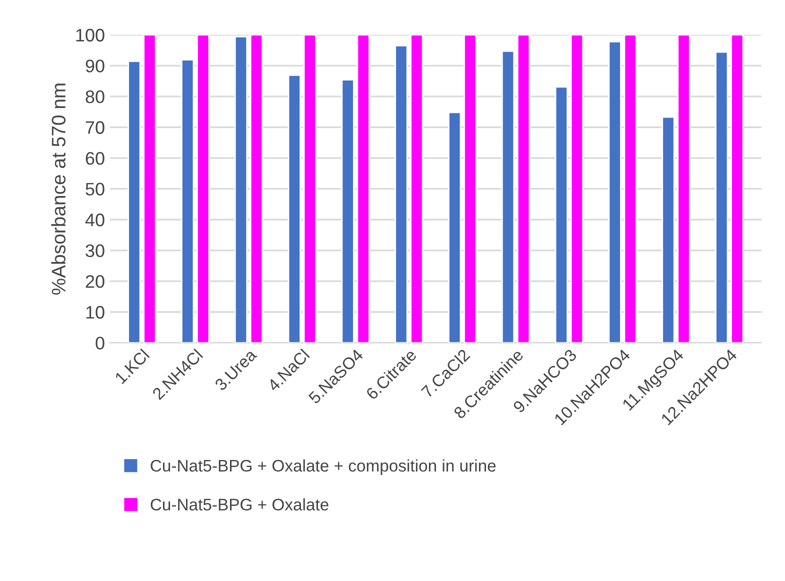 This screenshot has height=581, width=785. I want to click on y-tick-label: 20, so click(95, 281).